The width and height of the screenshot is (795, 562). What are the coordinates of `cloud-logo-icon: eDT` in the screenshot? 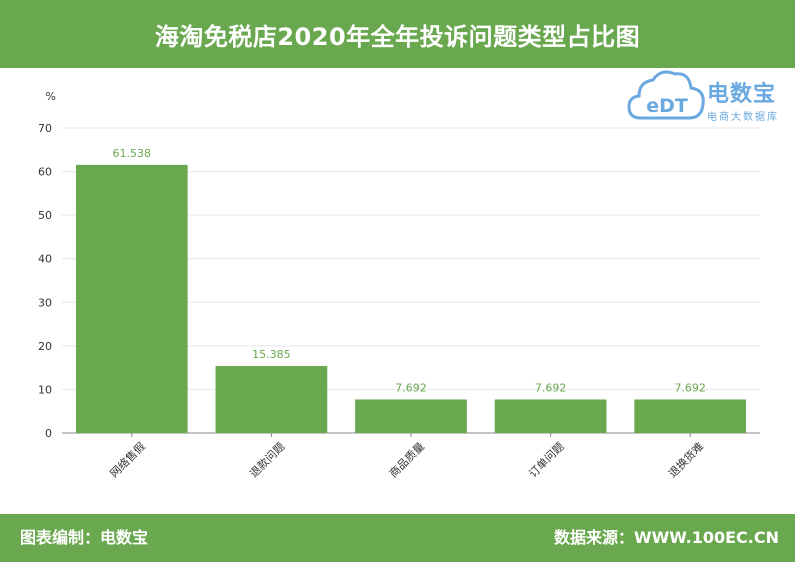 It's located at (666, 95).